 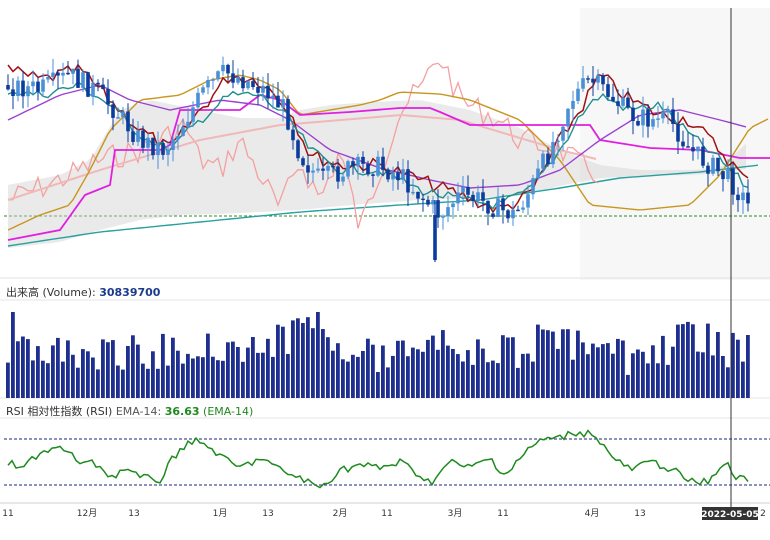 I want to click on x-tick-label: 2月, so click(x=340, y=513).